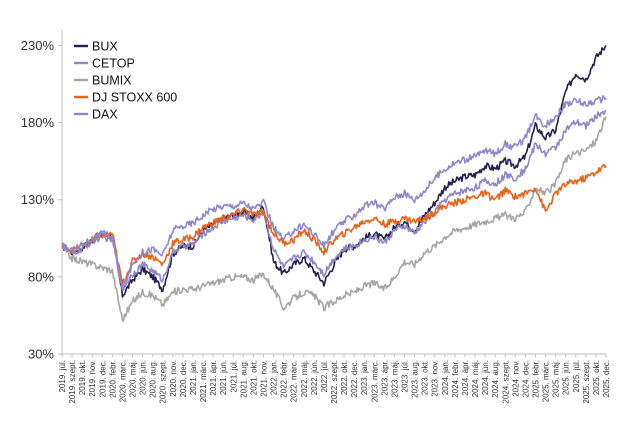 The width and height of the screenshot is (640, 428). Describe the element at coordinates (102, 378) in the screenshot. I see `x-tick-label: 2019. dec.` at that location.